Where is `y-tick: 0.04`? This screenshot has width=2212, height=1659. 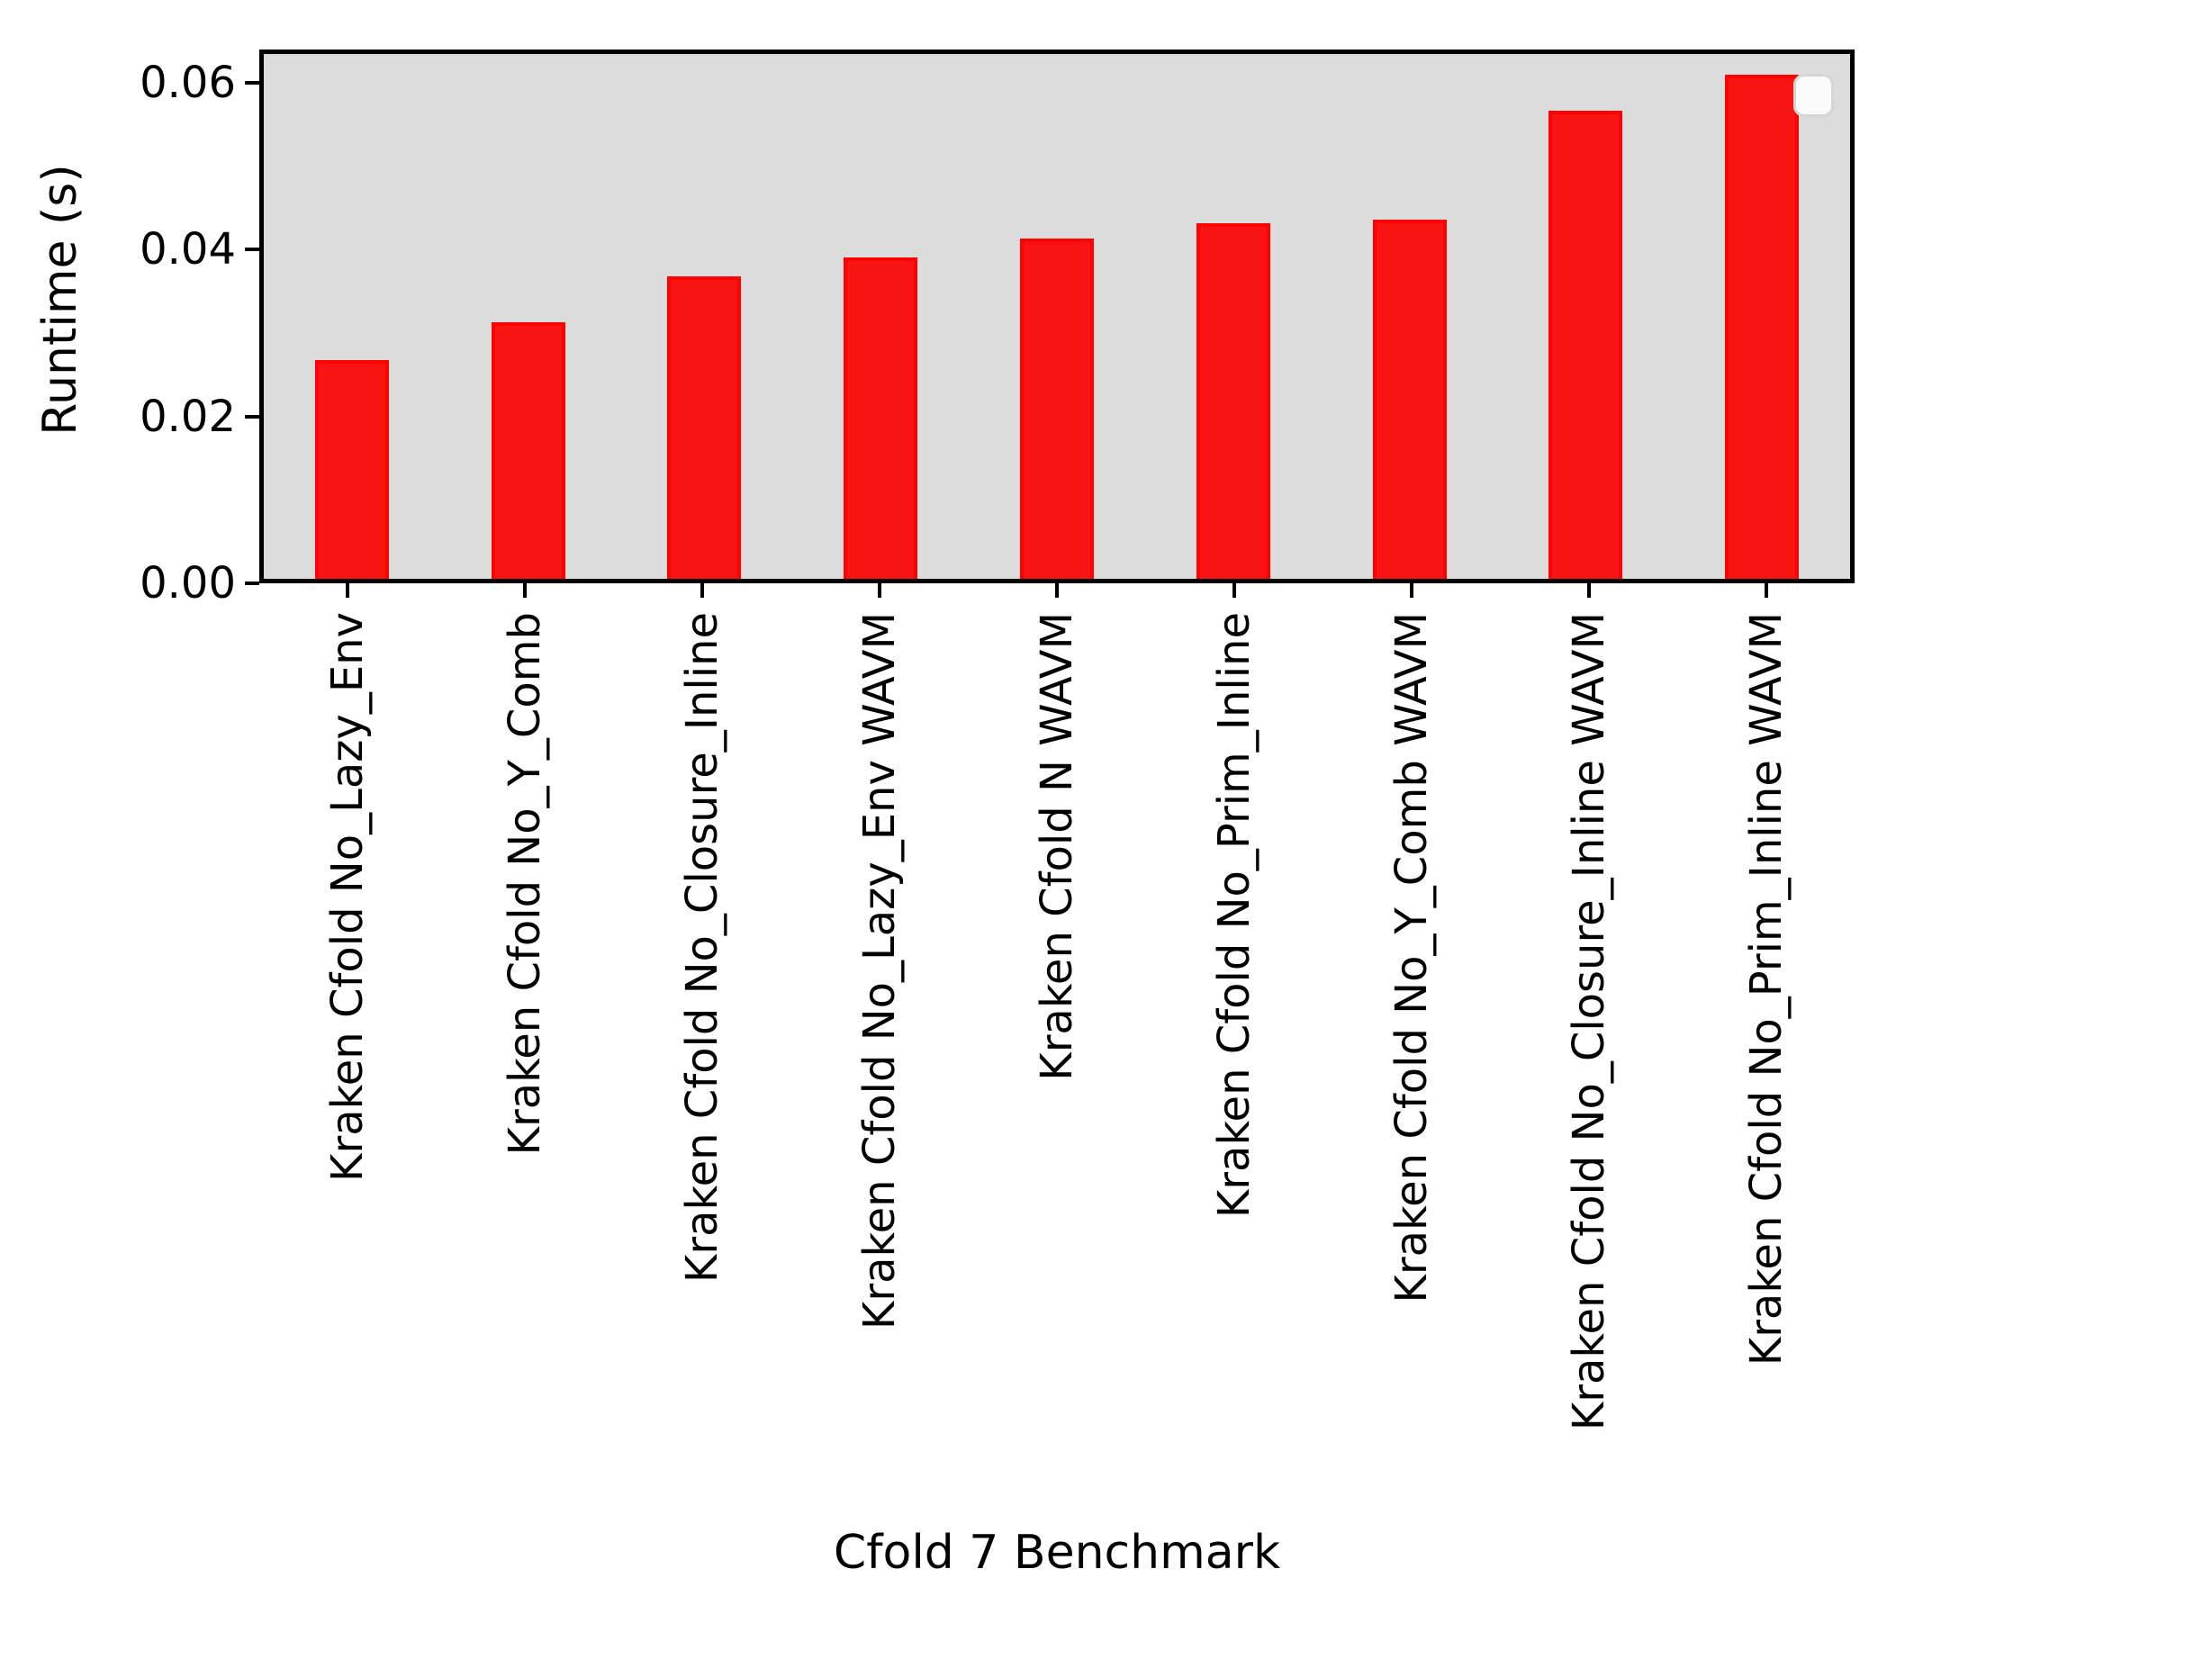
y-tick: 0.04 is located at coordinates (199, 249).